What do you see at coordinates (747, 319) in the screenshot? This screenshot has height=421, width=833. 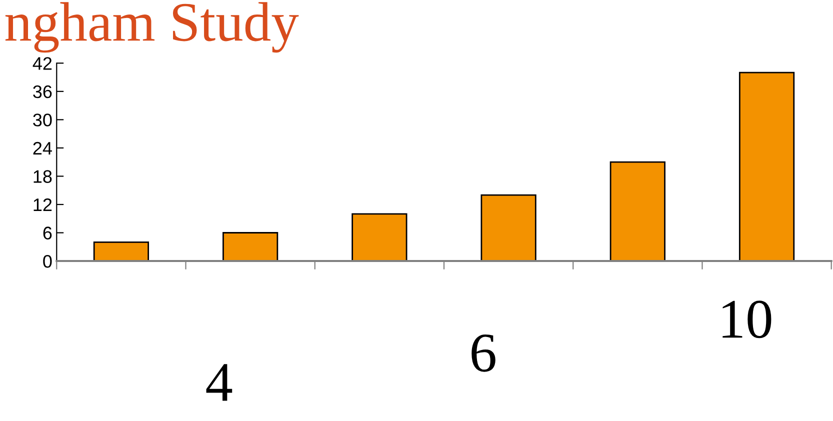 I see `text: 10` at bounding box center [747, 319].